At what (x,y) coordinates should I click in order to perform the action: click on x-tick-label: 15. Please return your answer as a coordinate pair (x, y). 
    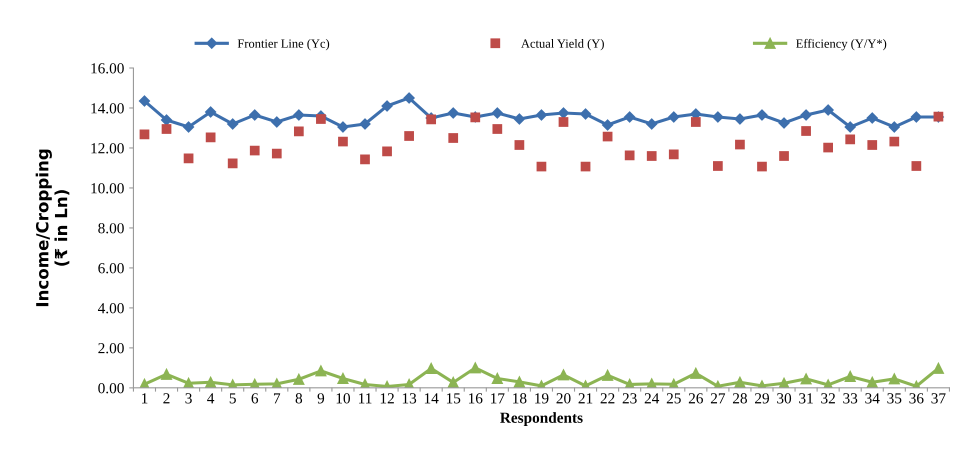
    Looking at the image, I should click on (453, 398).